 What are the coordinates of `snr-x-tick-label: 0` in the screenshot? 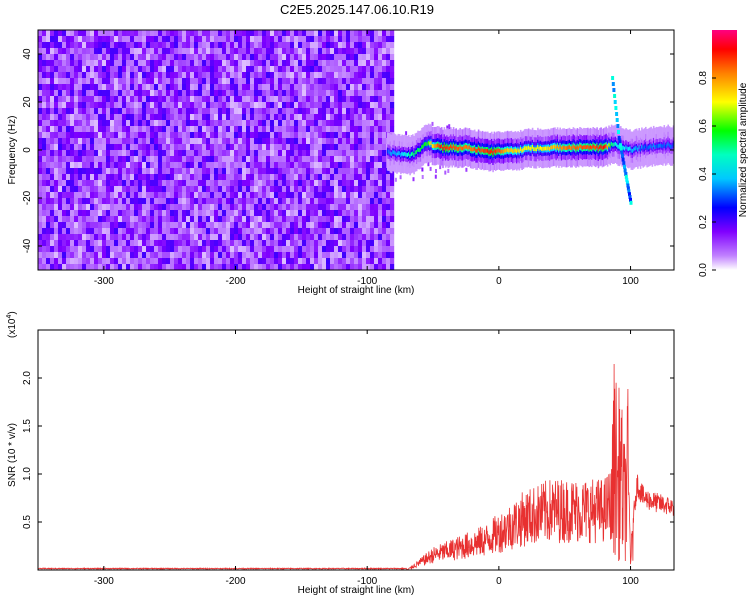 It's located at (499, 581).